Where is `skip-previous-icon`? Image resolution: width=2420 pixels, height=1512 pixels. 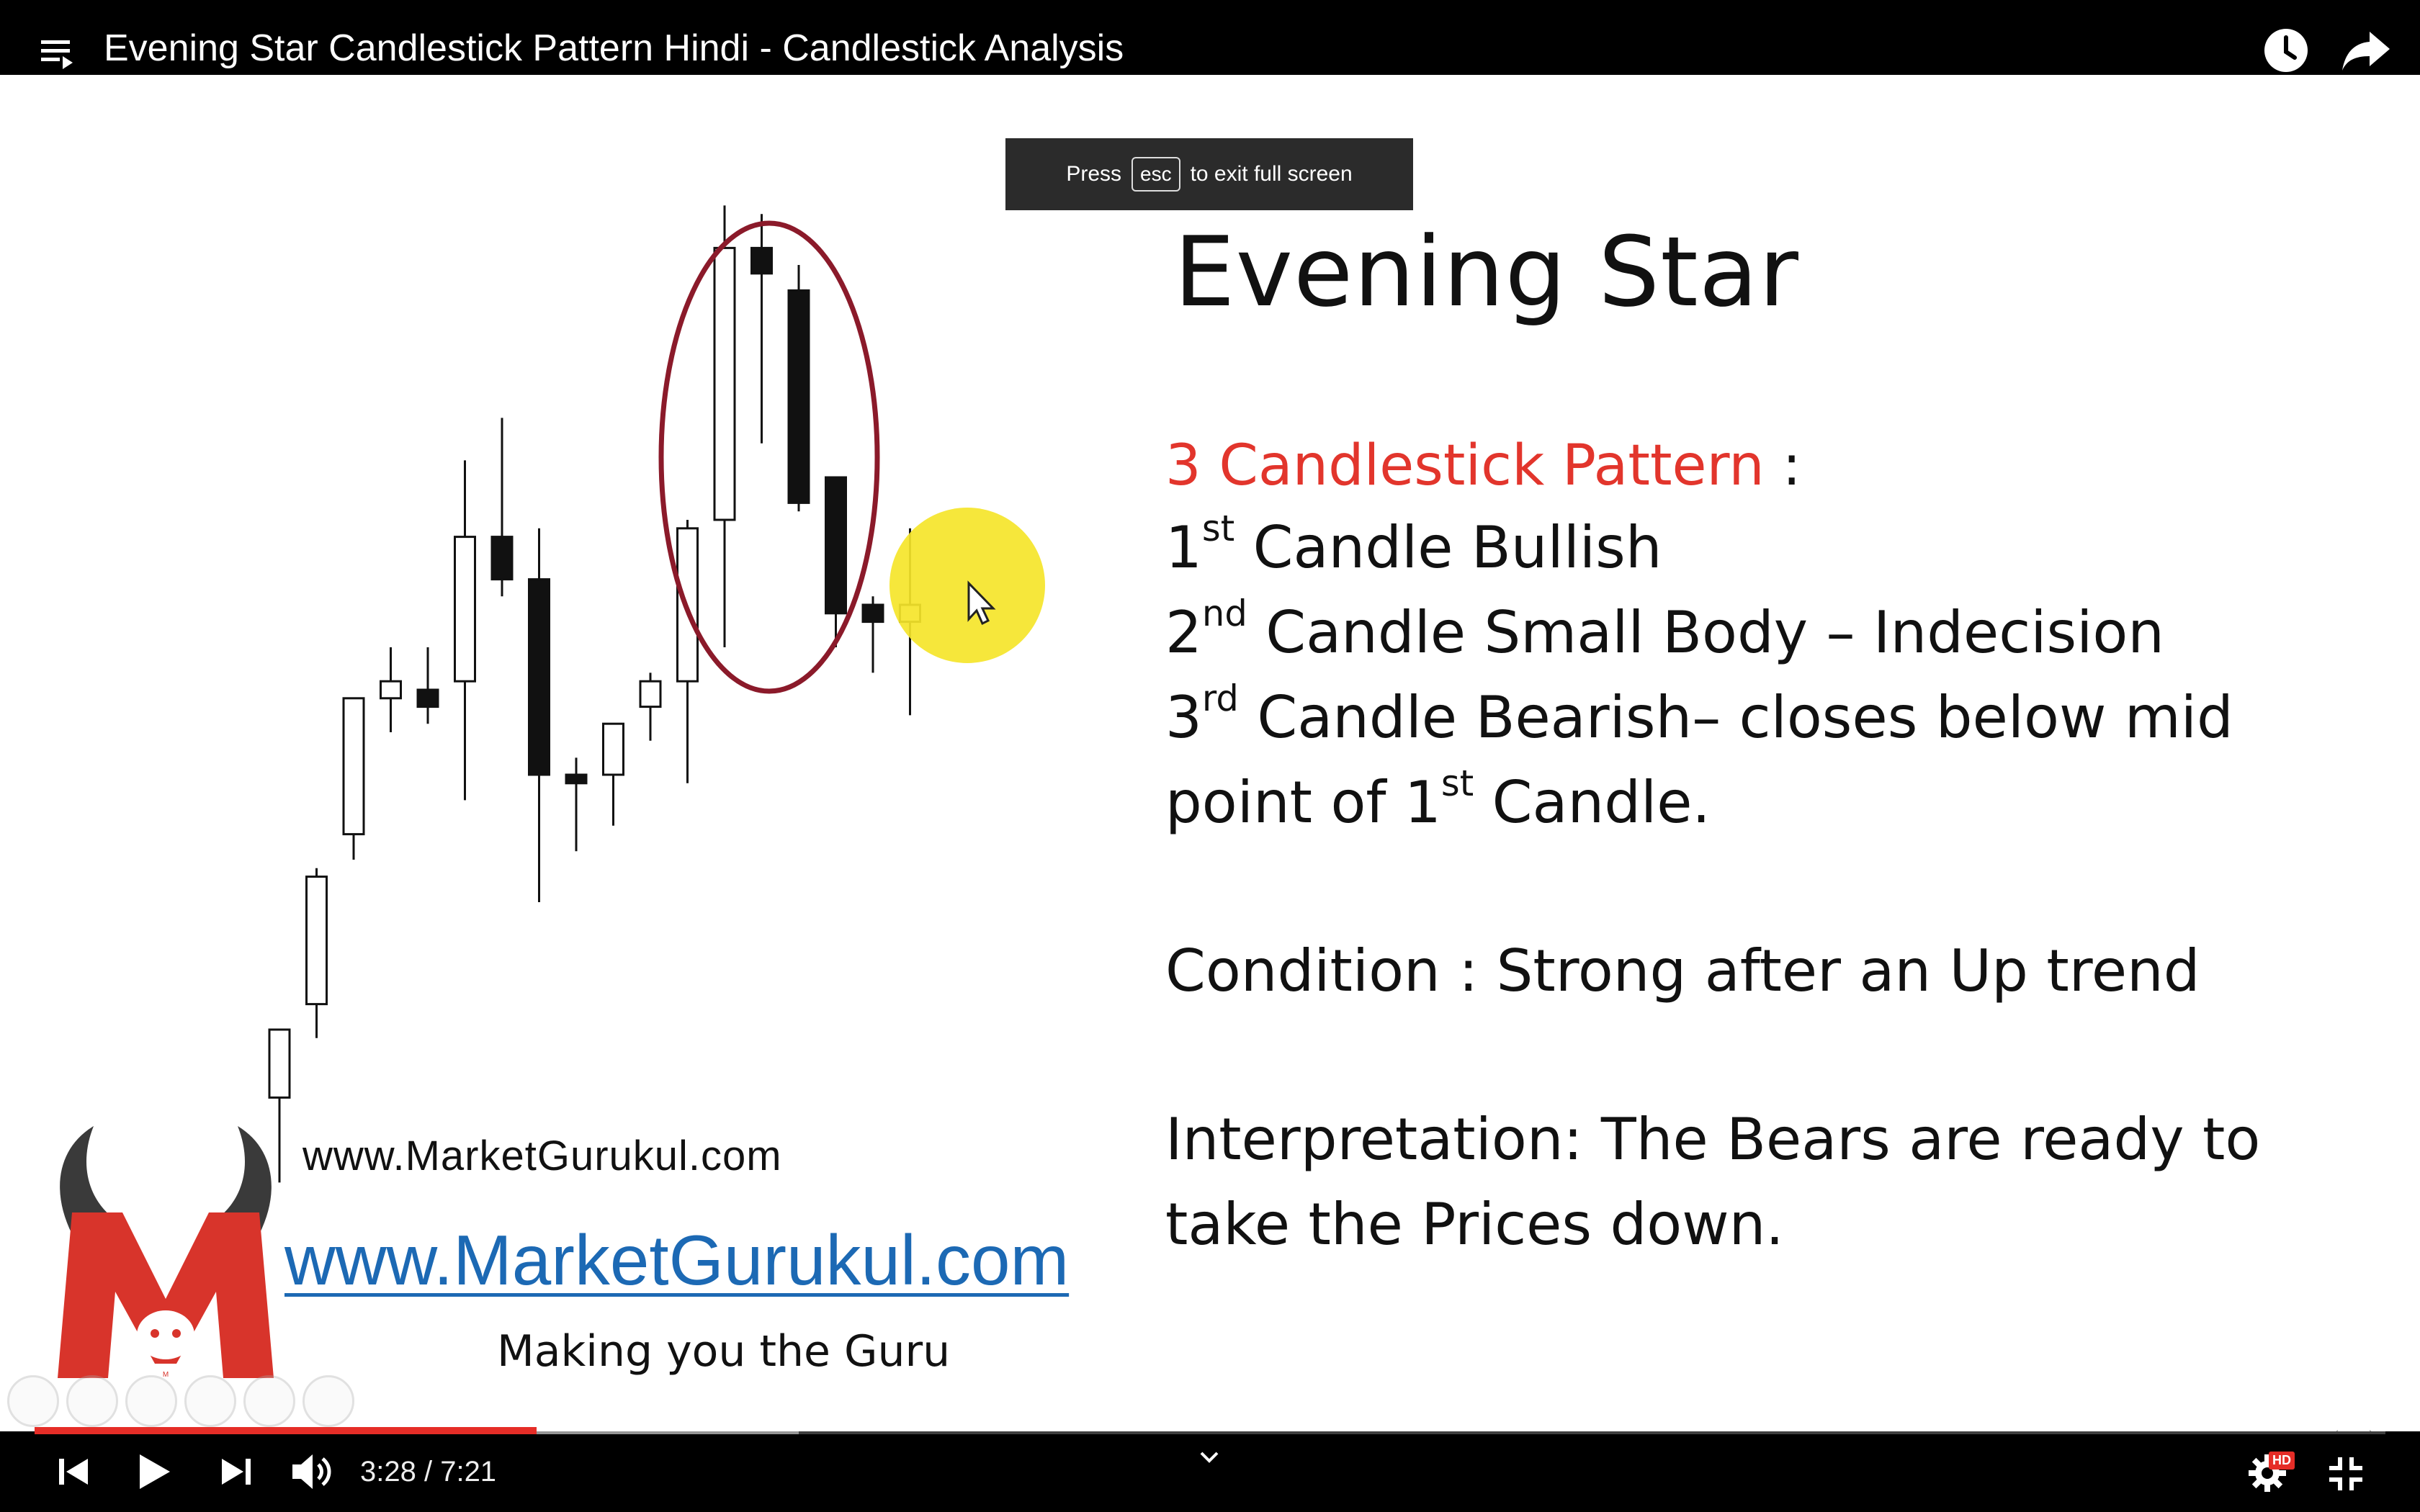 skip-previous-icon is located at coordinates (73, 1472).